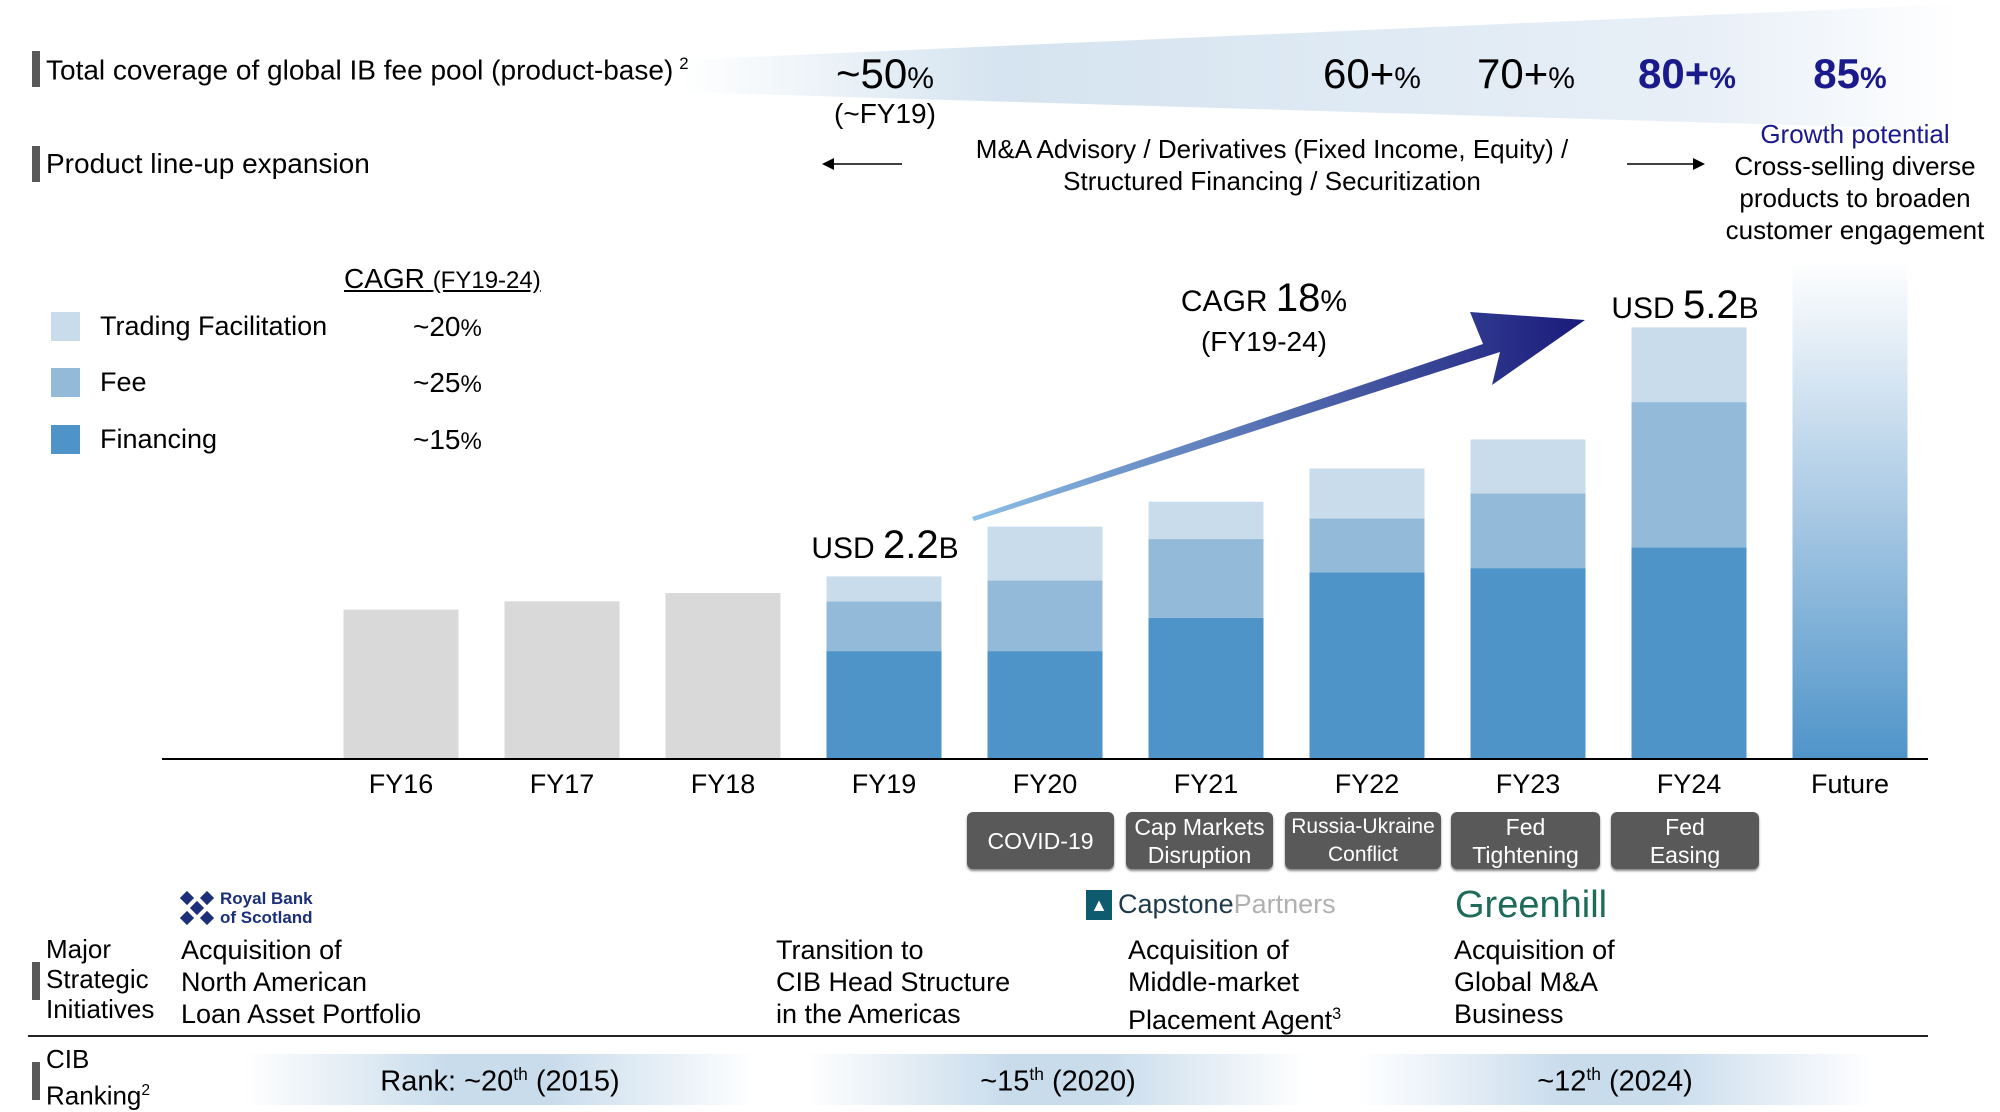 The width and height of the screenshot is (2000, 1112). I want to click on bar-fy20-financing, so click(1045, 705).